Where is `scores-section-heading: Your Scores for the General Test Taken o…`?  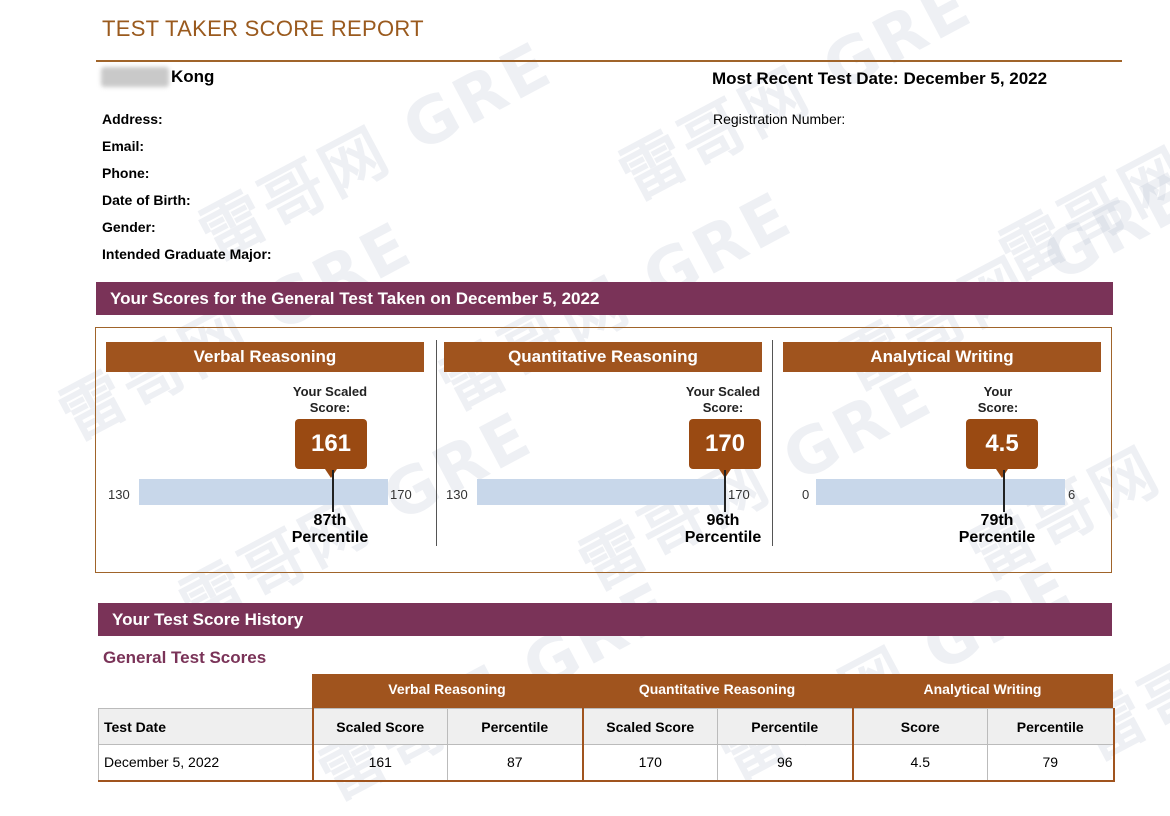
scores-section-heading: Your Scores for the General Test Taken o… is located at coordinates (604, 298).